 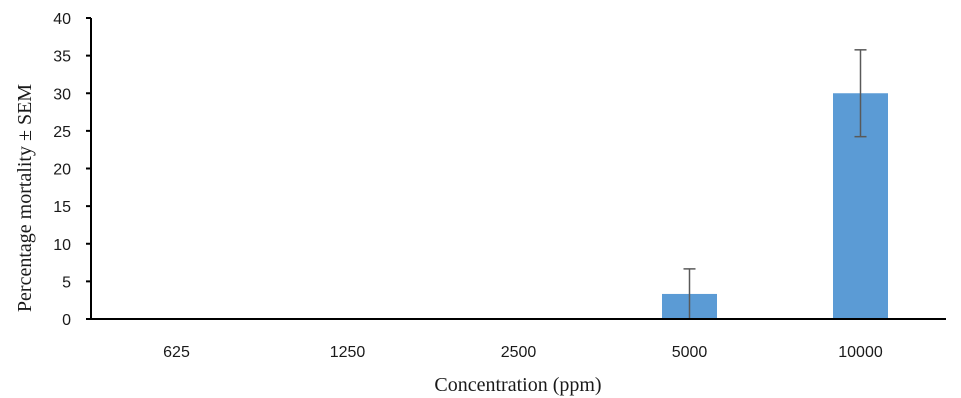 I want to click on x-tick-label: 1250, so click(x=348, y=352).